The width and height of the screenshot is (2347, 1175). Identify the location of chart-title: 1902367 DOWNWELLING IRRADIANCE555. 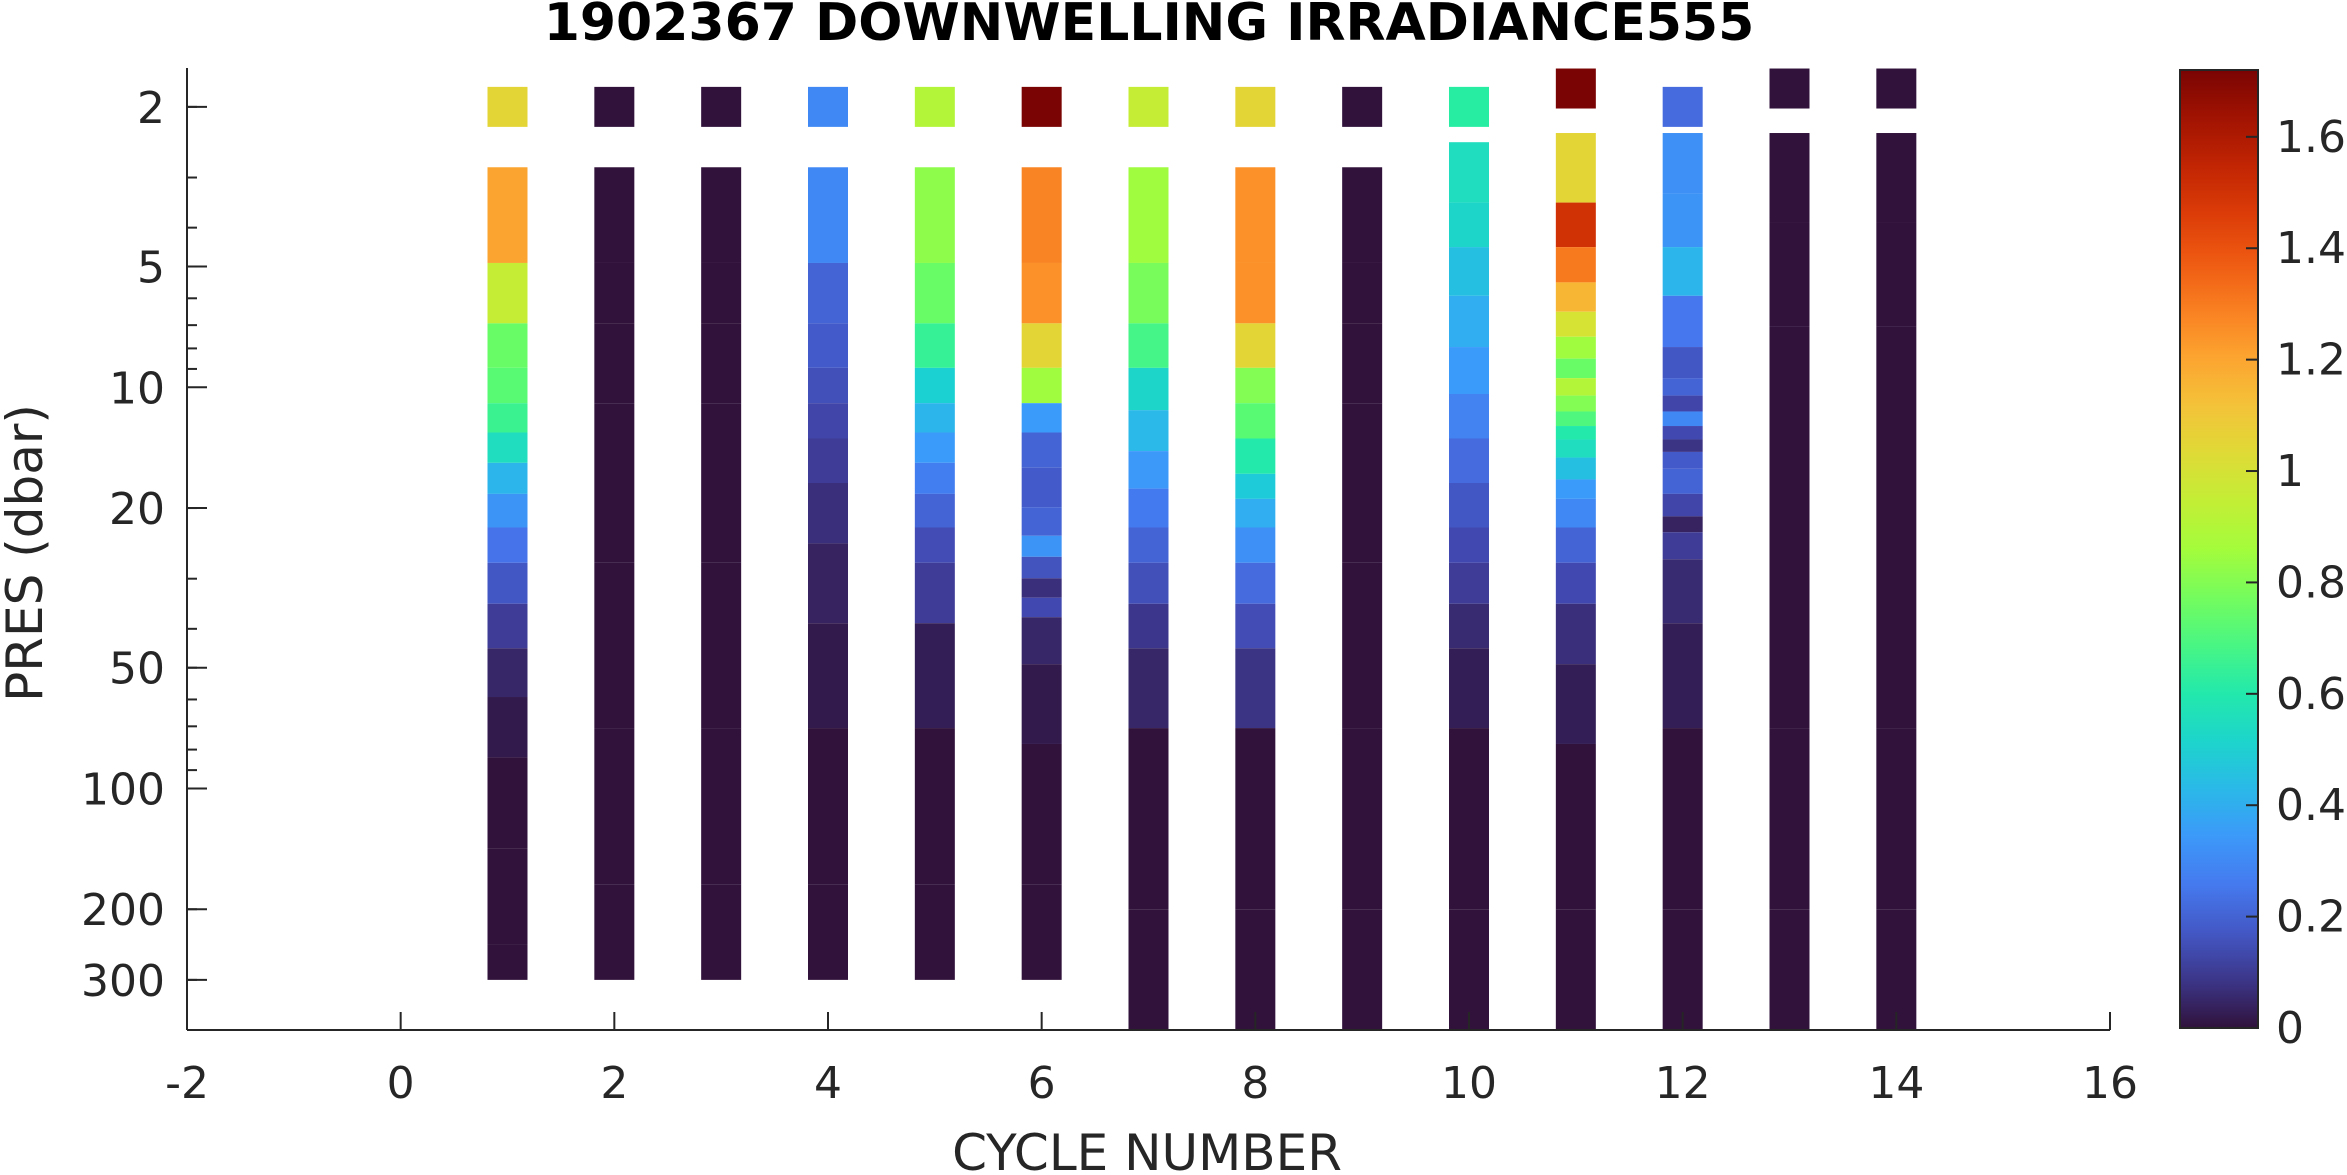
(1149, 26).